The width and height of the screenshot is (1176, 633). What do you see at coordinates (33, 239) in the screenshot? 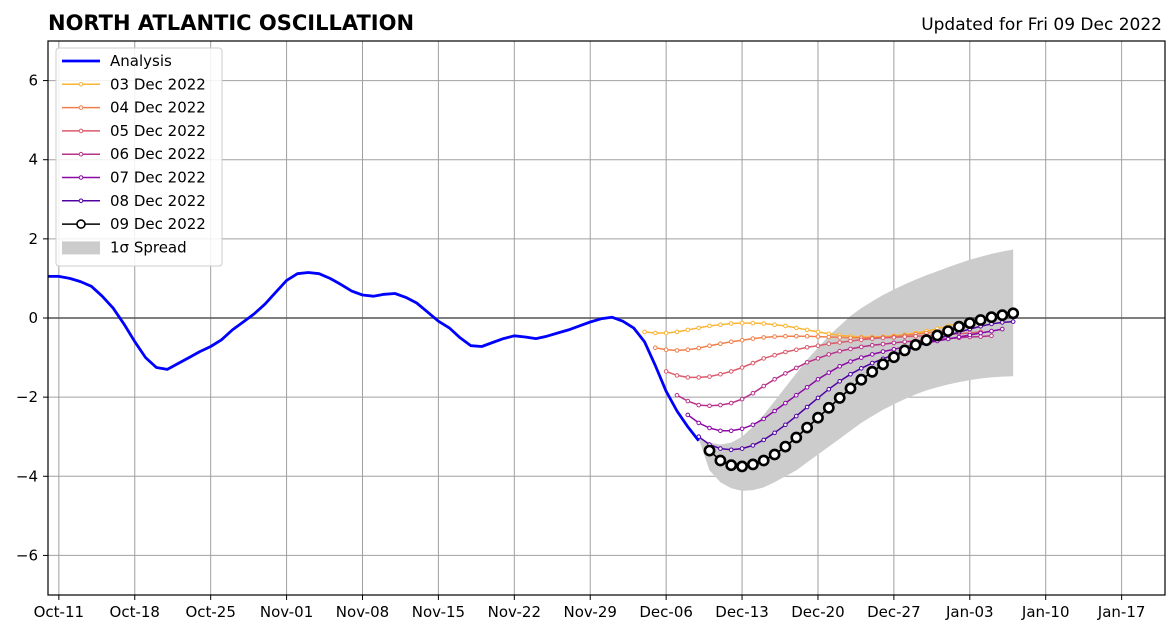
I see `y-tick-label: 2` at bounding box center [33, 239].